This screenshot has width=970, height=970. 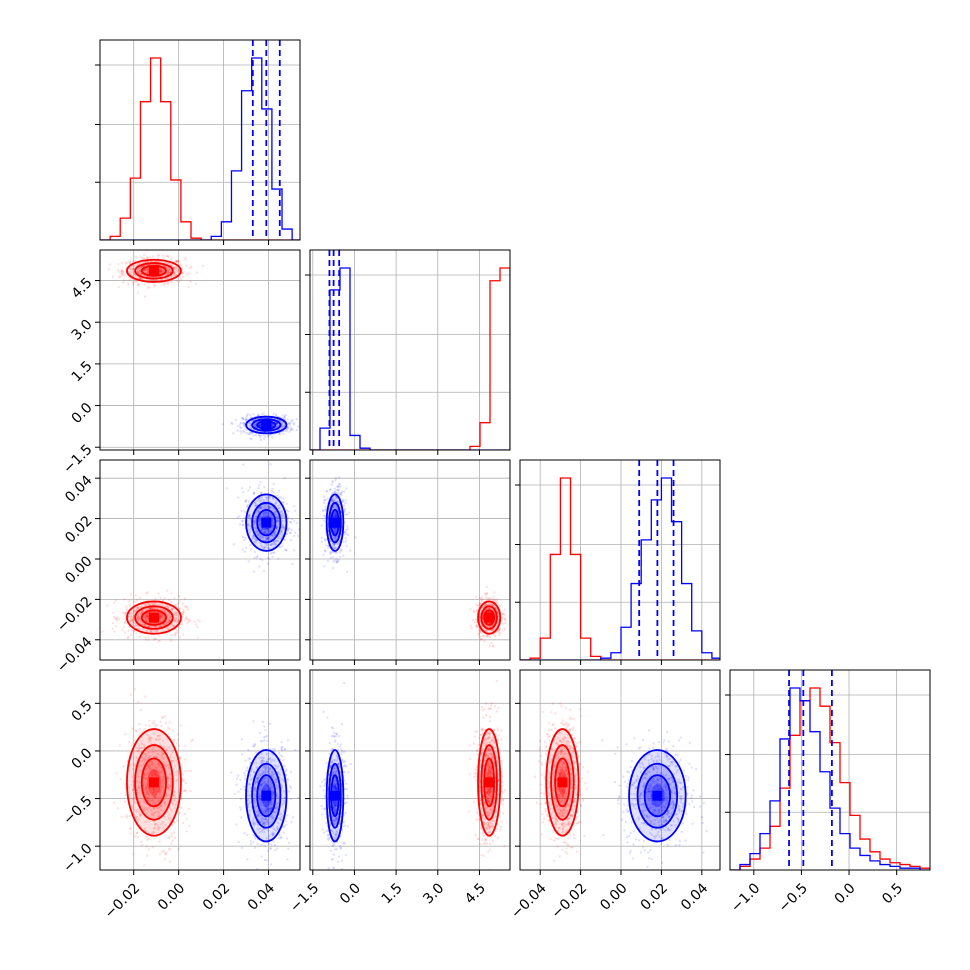 I want to click on panel-1-0: −1.50.01.53.04.5, so click(x=180, y=363).